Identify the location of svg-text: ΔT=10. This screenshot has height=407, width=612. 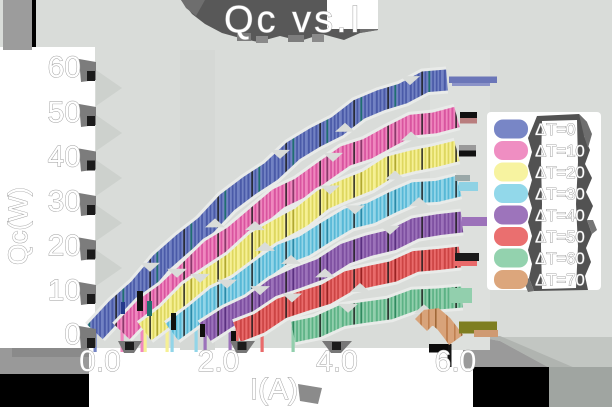
(560, 151).